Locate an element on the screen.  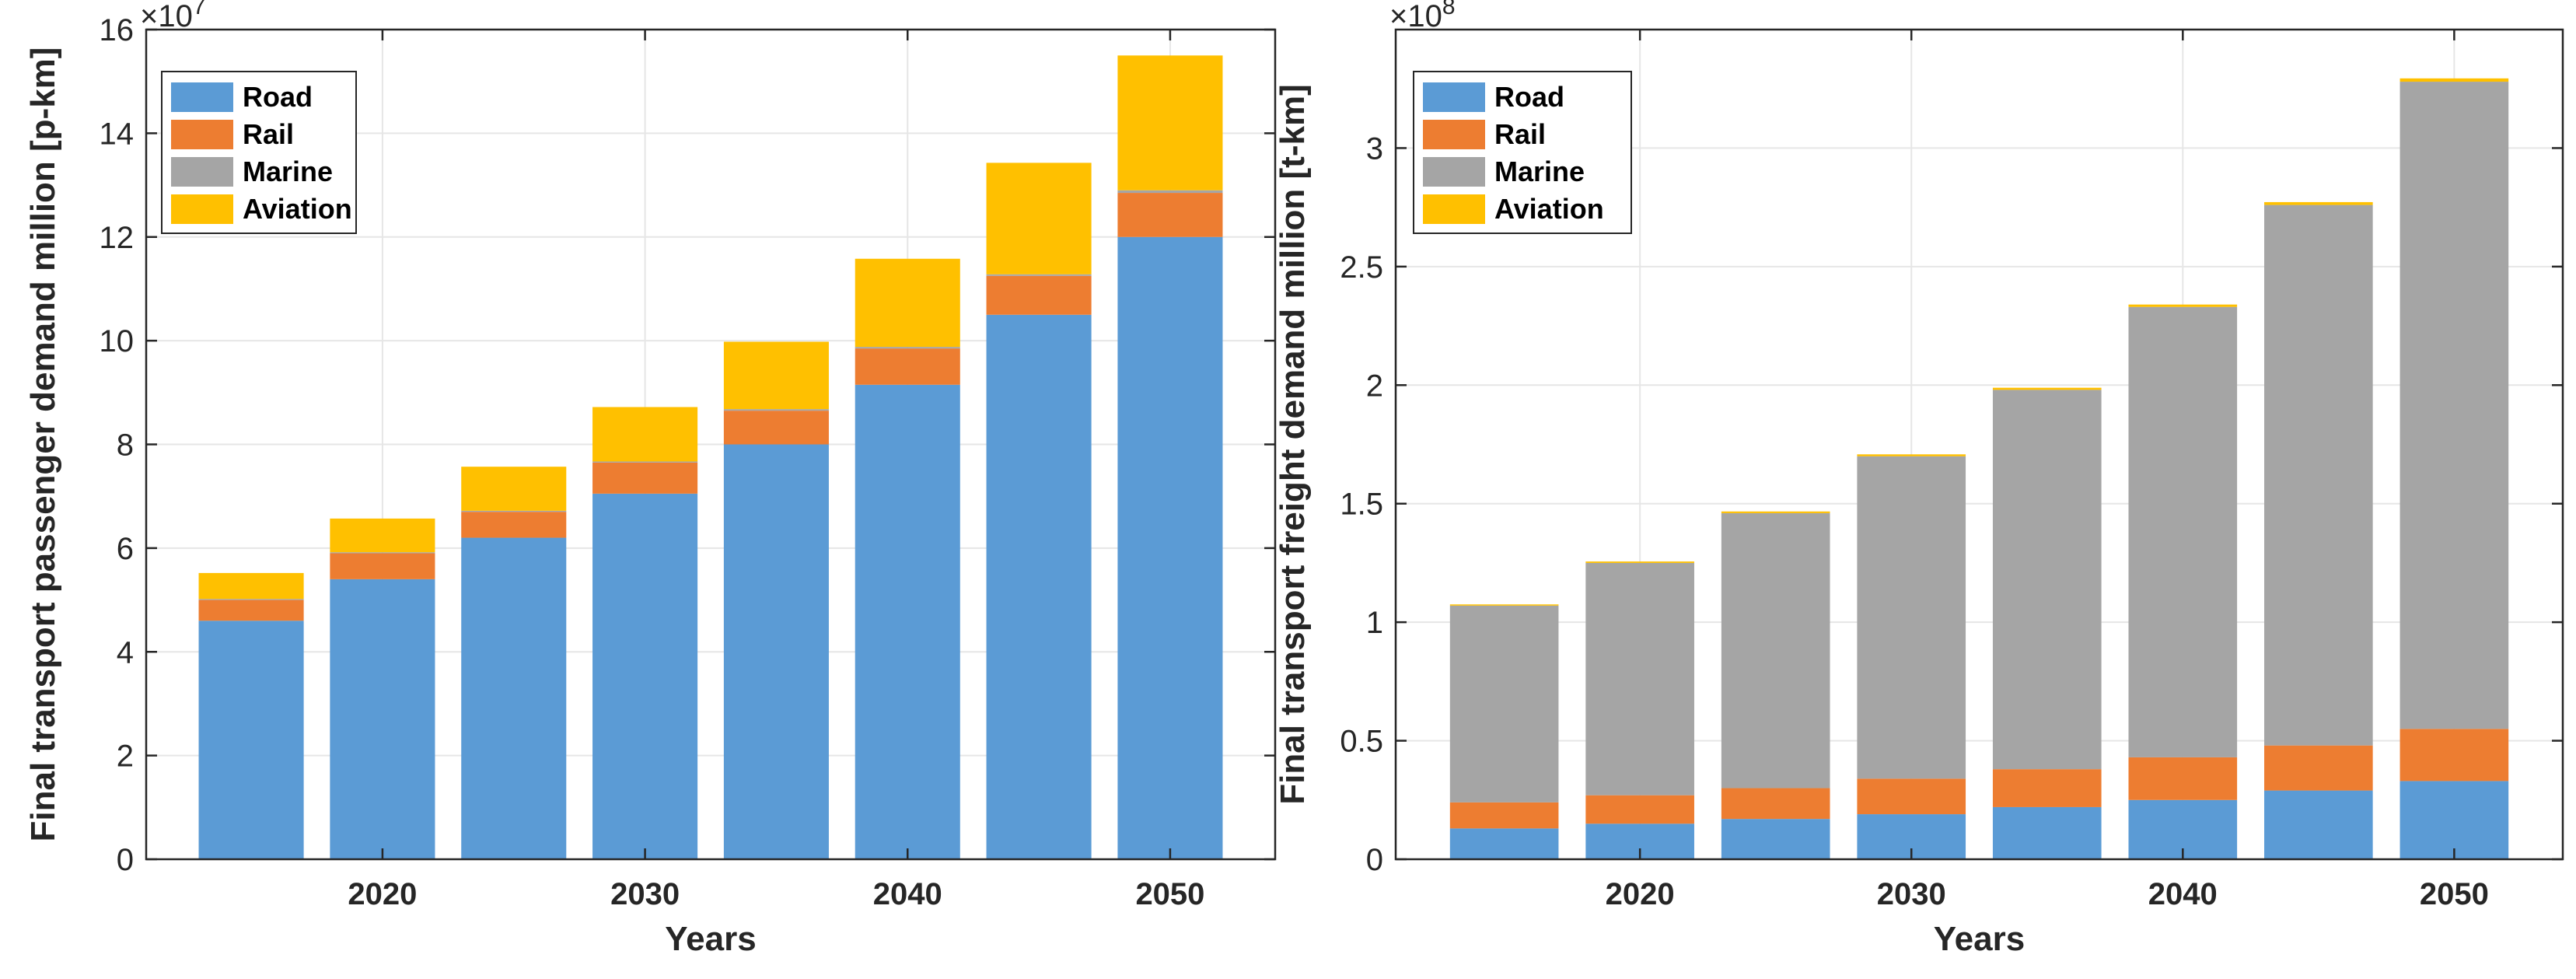
bar-aviation-2015 is located at coordinates (251, 586).